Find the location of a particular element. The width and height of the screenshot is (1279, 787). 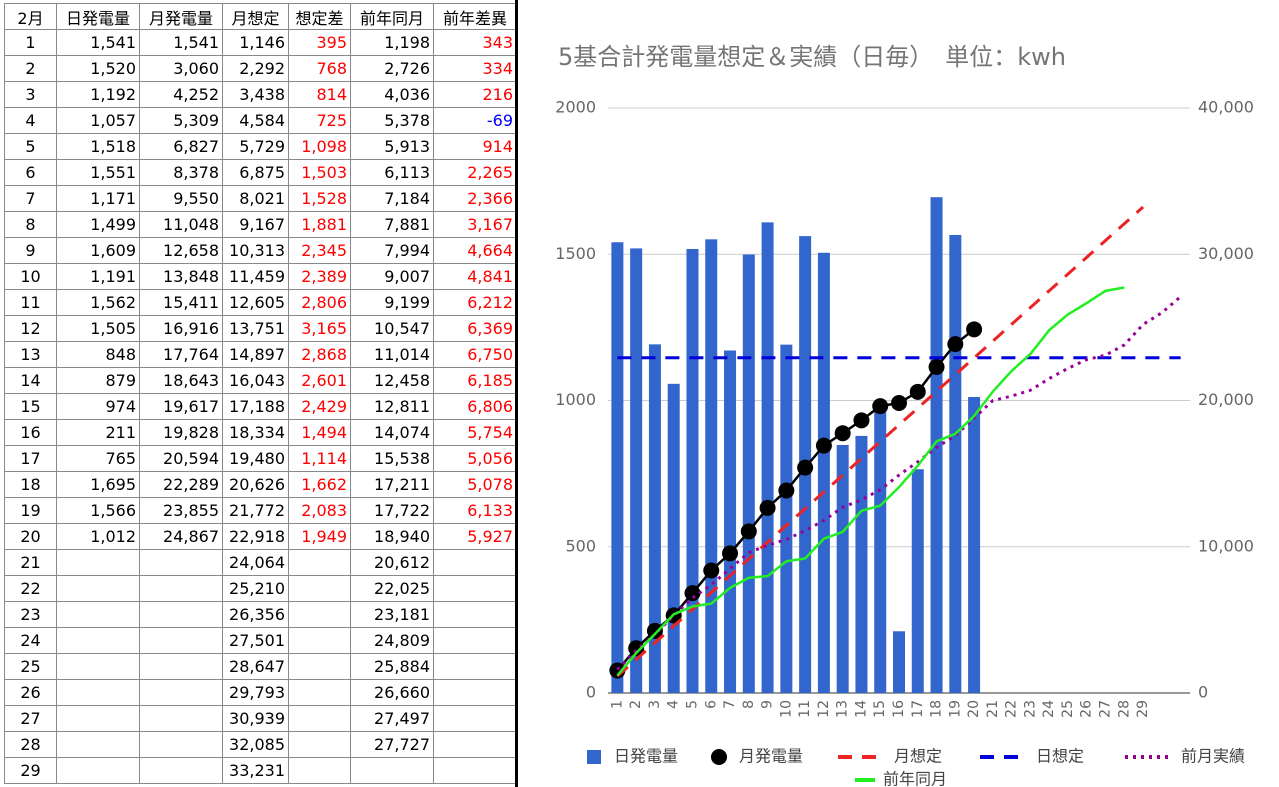

table-cell: 8,378 is located at coordinates (181, 172).